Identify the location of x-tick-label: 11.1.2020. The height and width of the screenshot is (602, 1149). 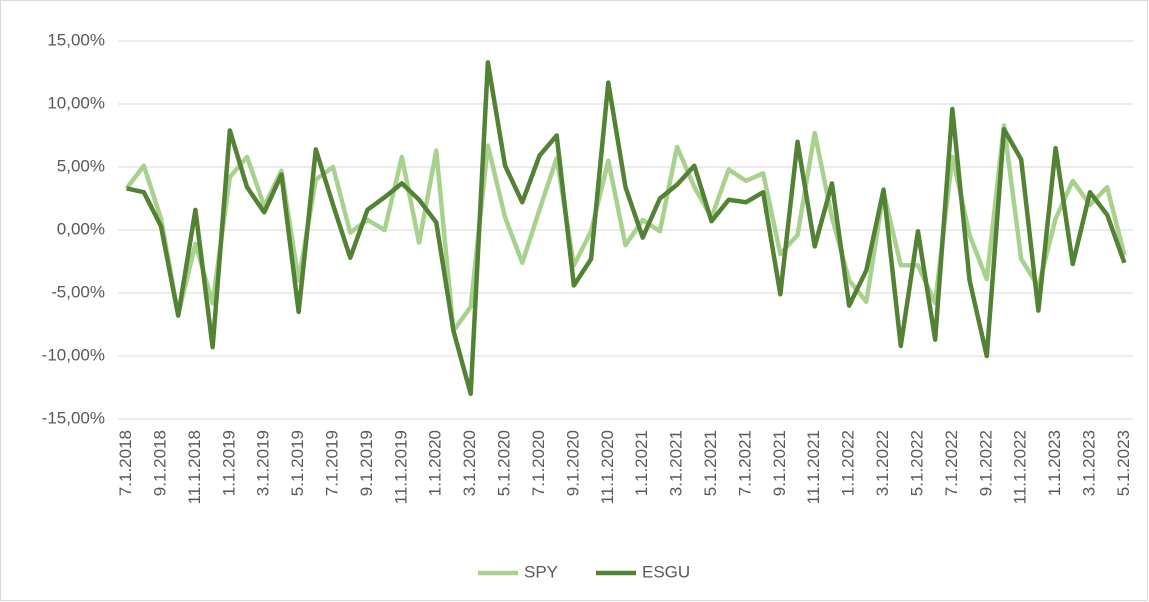
(607, 467).